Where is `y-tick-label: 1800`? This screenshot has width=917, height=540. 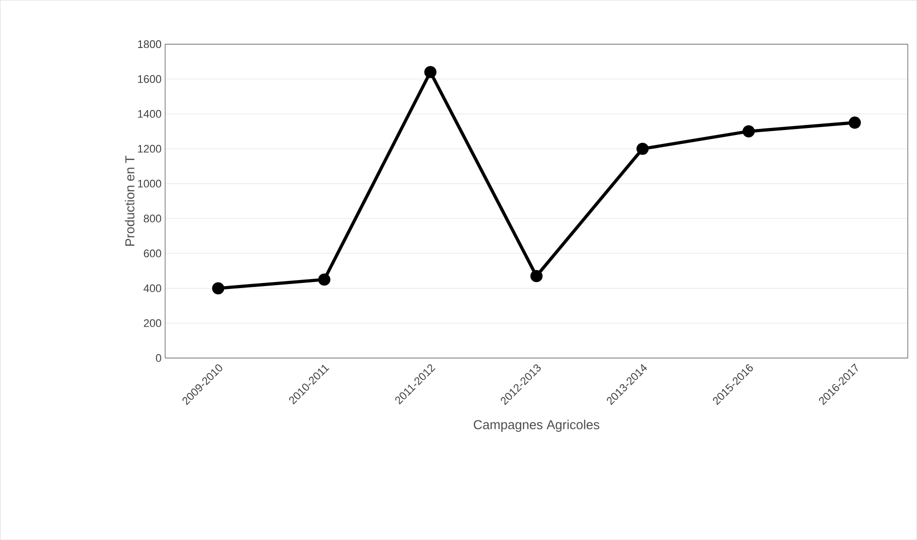 y-tick-label: 1800 is located at coordinates (150, 44).